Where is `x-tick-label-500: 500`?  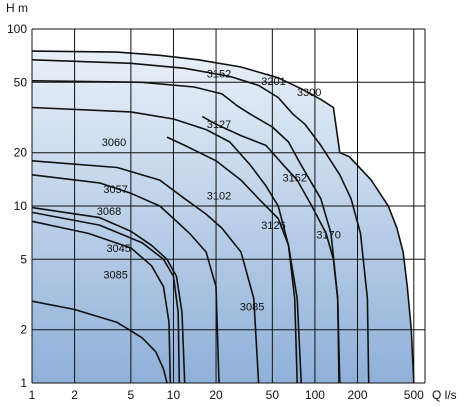
x-tick-label-500: 500 is located at coordinates (414, 395).